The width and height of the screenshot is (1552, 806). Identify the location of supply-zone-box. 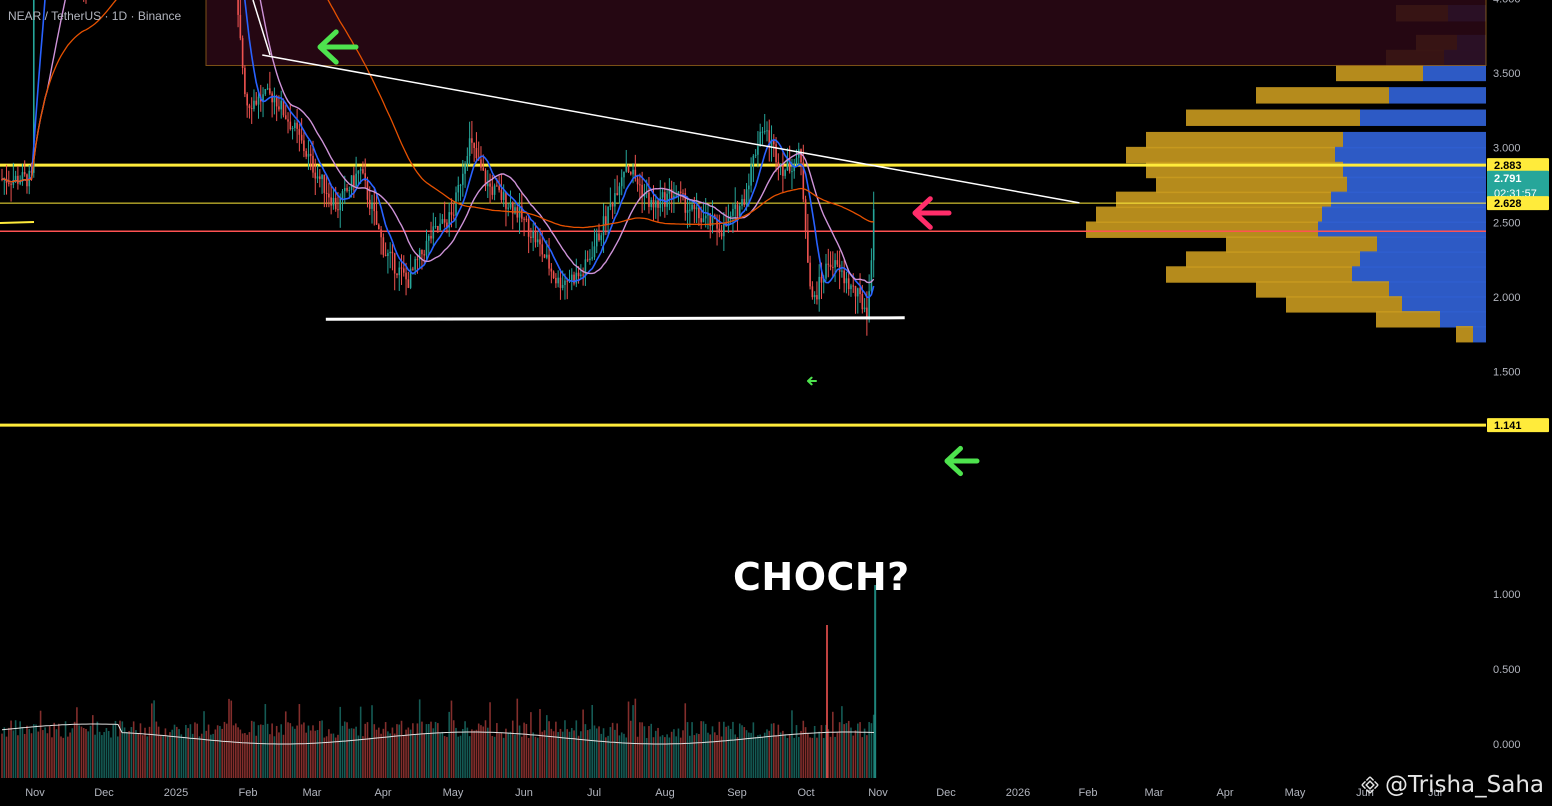
(846, 33).